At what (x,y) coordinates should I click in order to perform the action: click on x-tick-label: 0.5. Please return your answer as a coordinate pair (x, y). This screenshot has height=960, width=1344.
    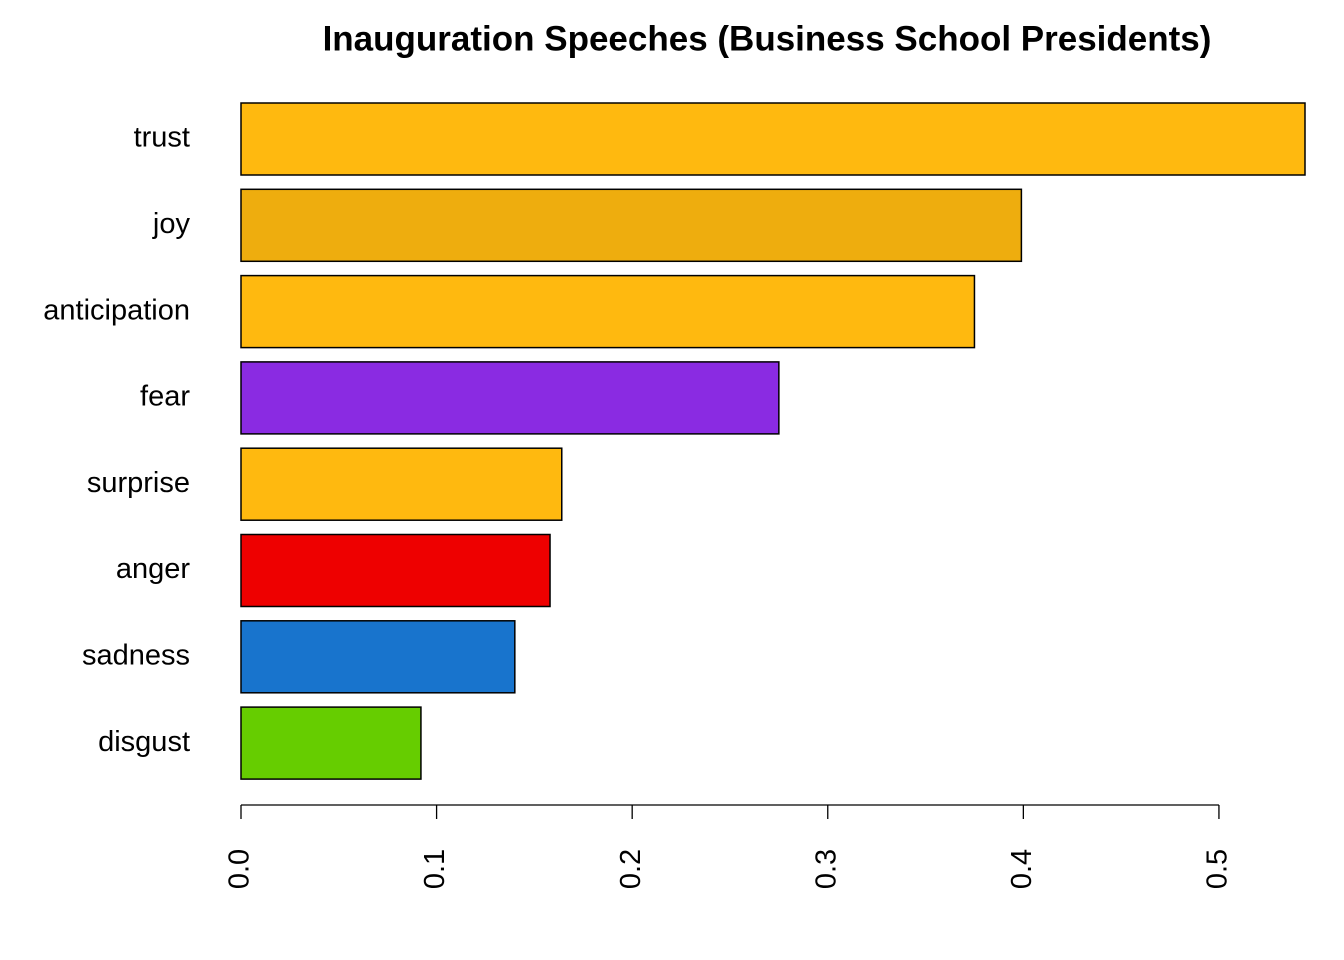
    Looking at the image, I should click on (1218, 869).